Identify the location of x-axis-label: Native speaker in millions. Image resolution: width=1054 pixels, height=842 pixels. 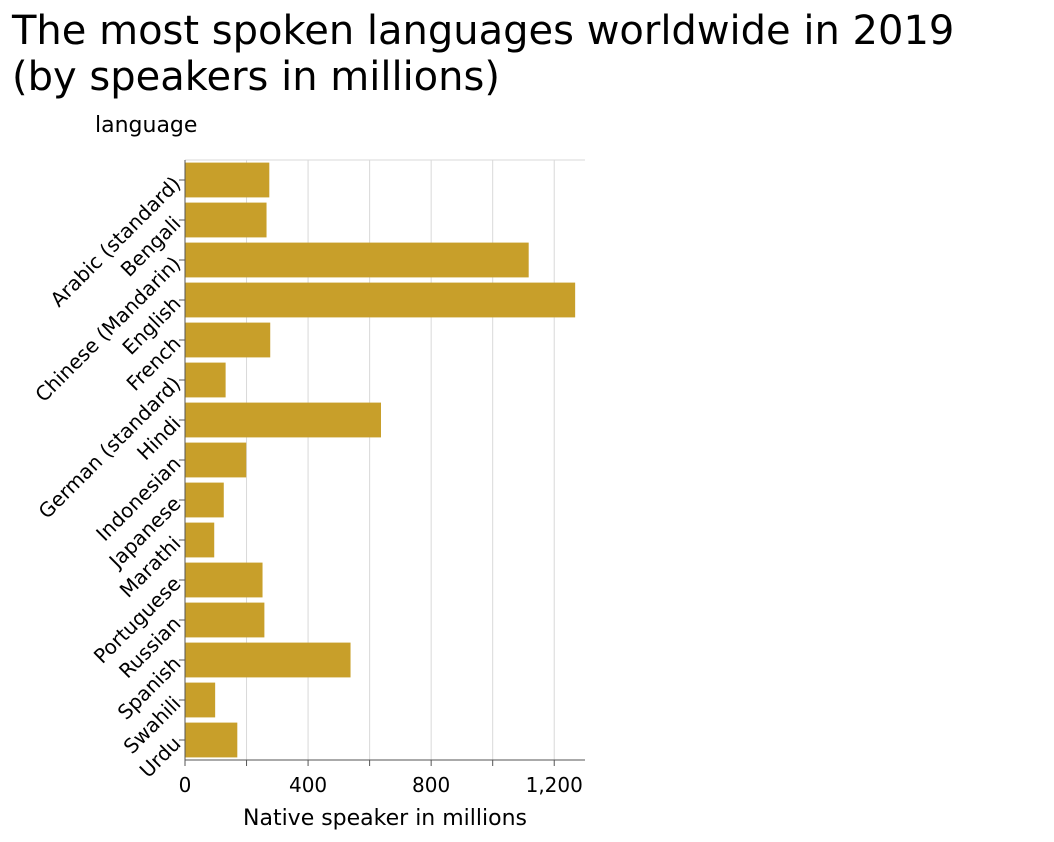
(385, 818).